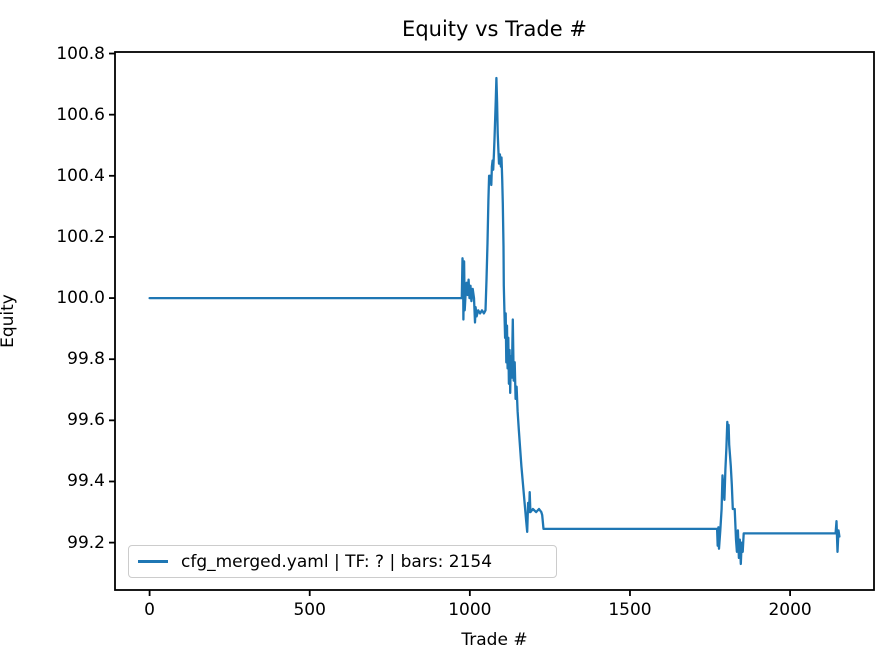  I want to click on y-tick-label: 99.2, so click(86, 542).